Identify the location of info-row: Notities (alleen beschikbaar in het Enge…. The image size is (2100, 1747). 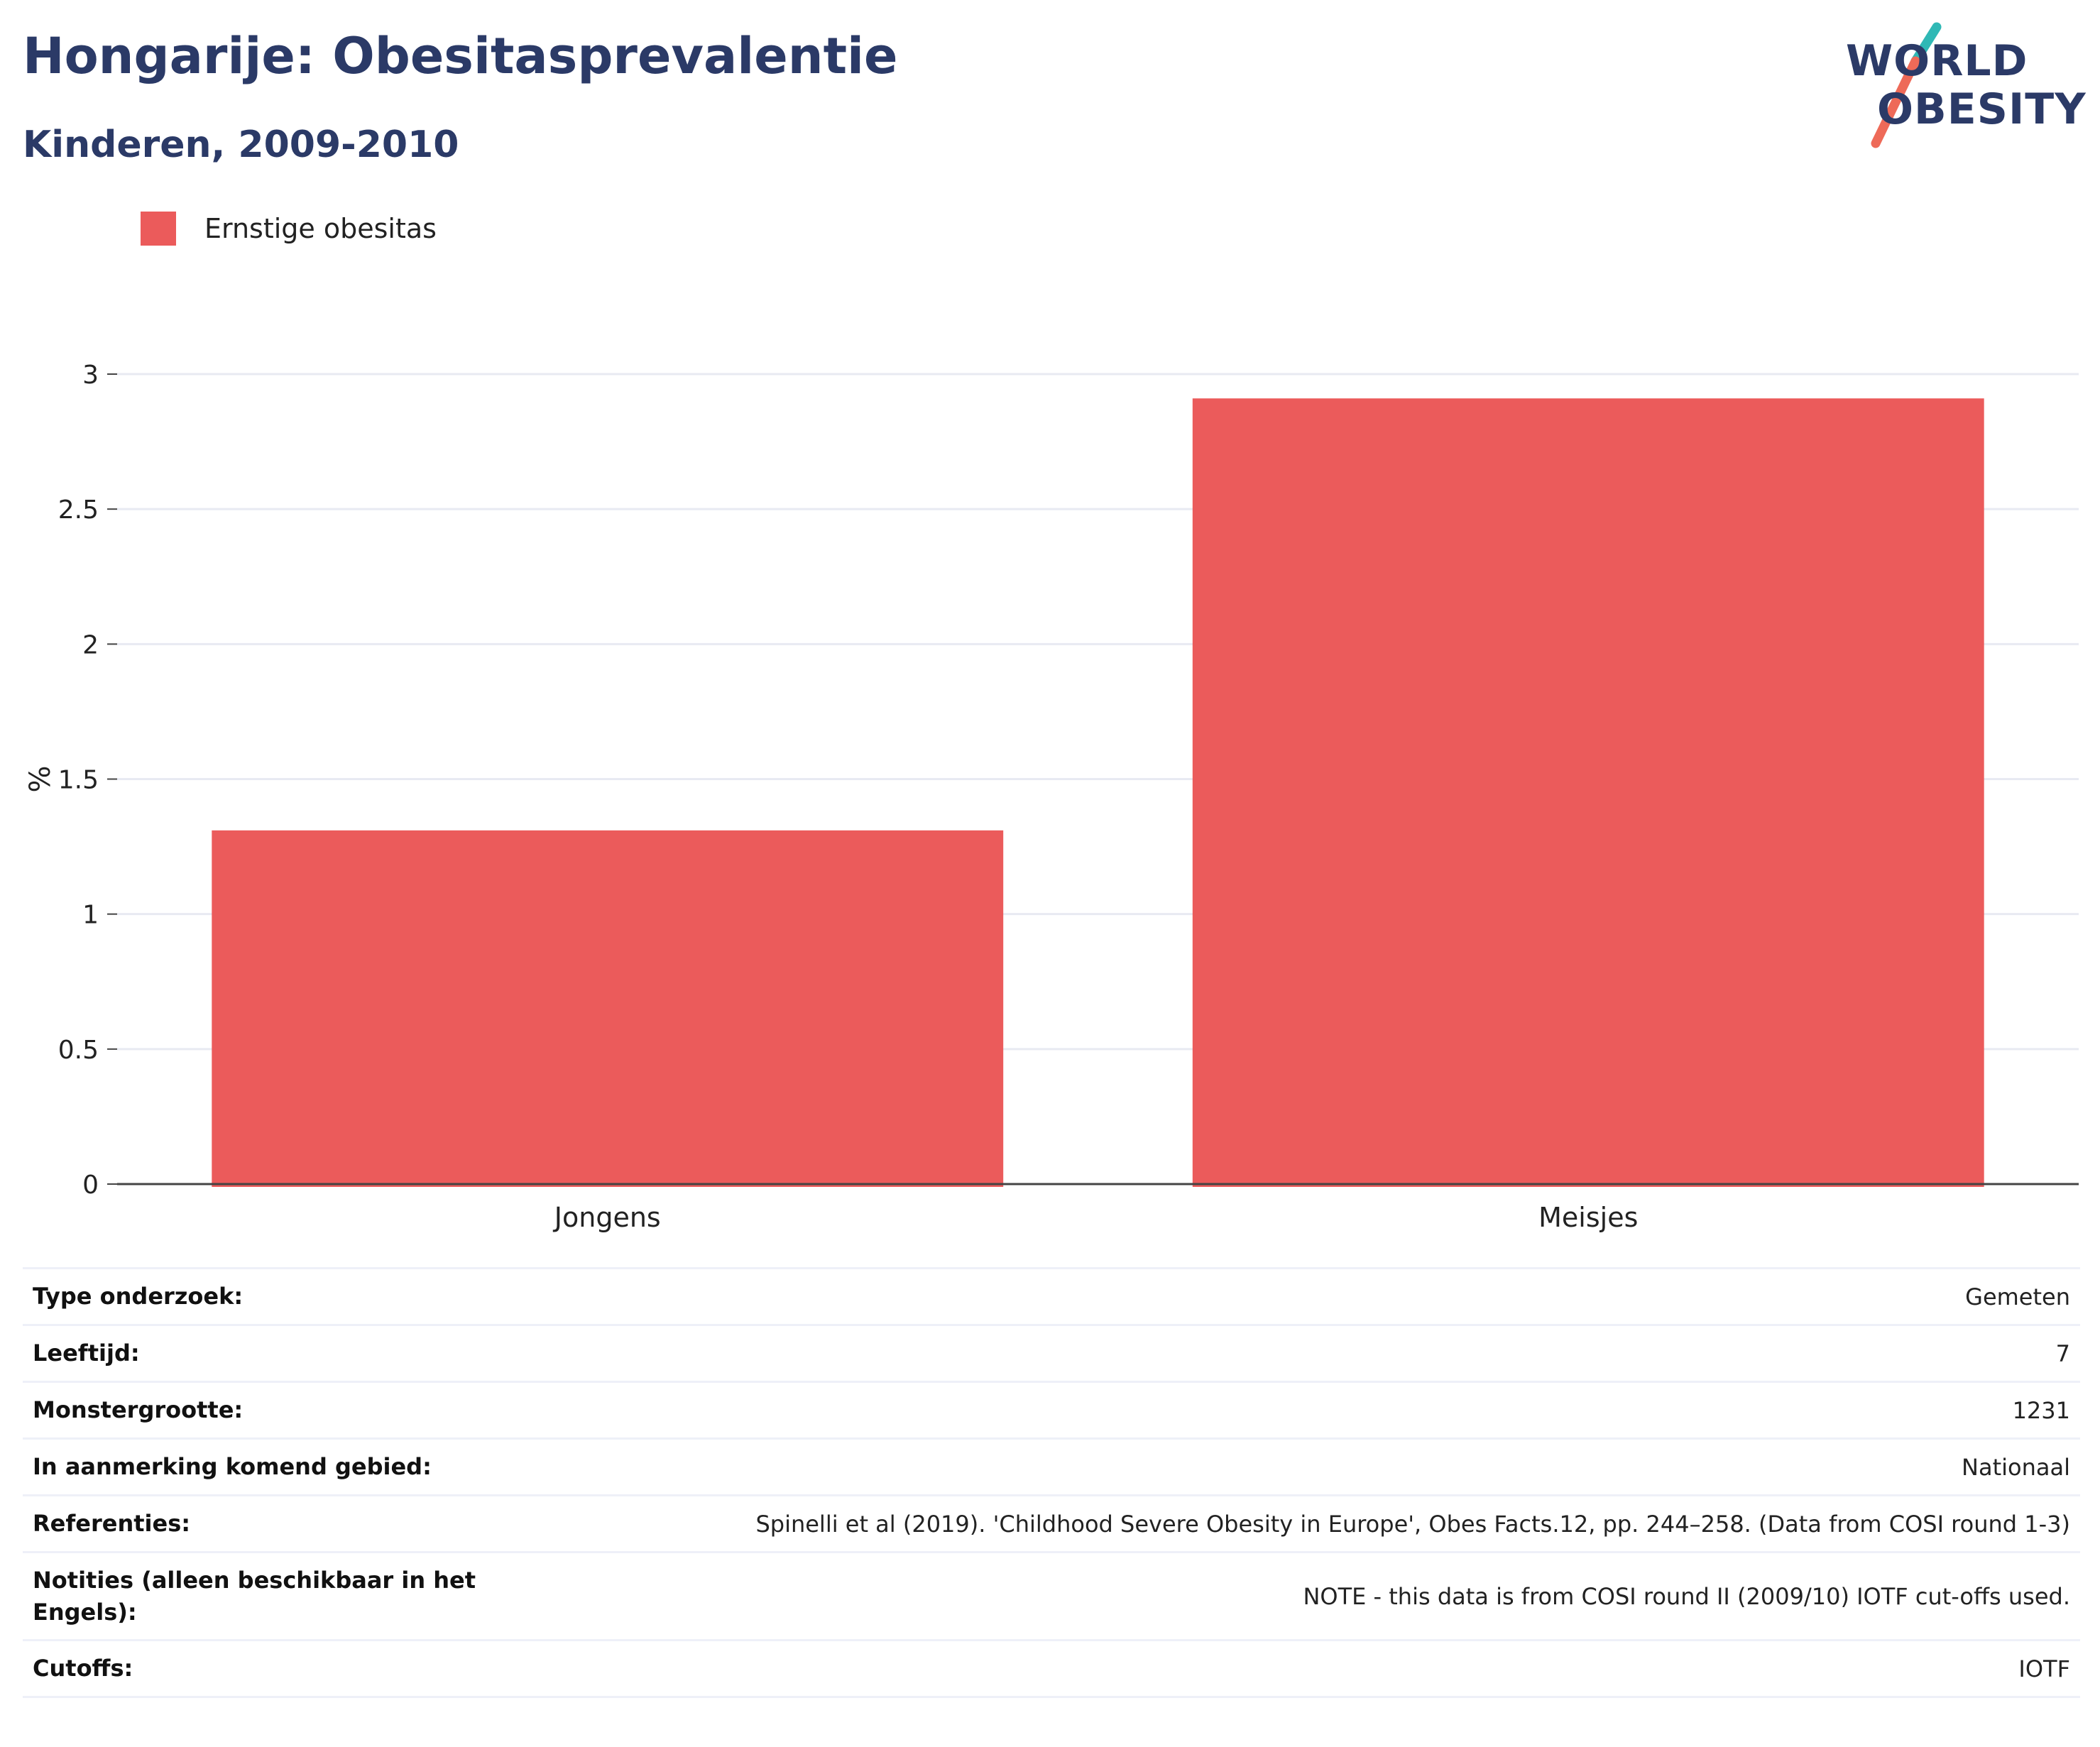
(1051, 1596).